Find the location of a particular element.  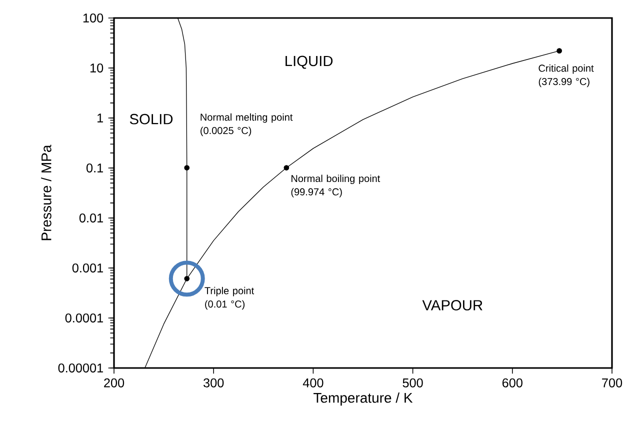

x-tick-label: 300 is located at coordinates (214, 383).